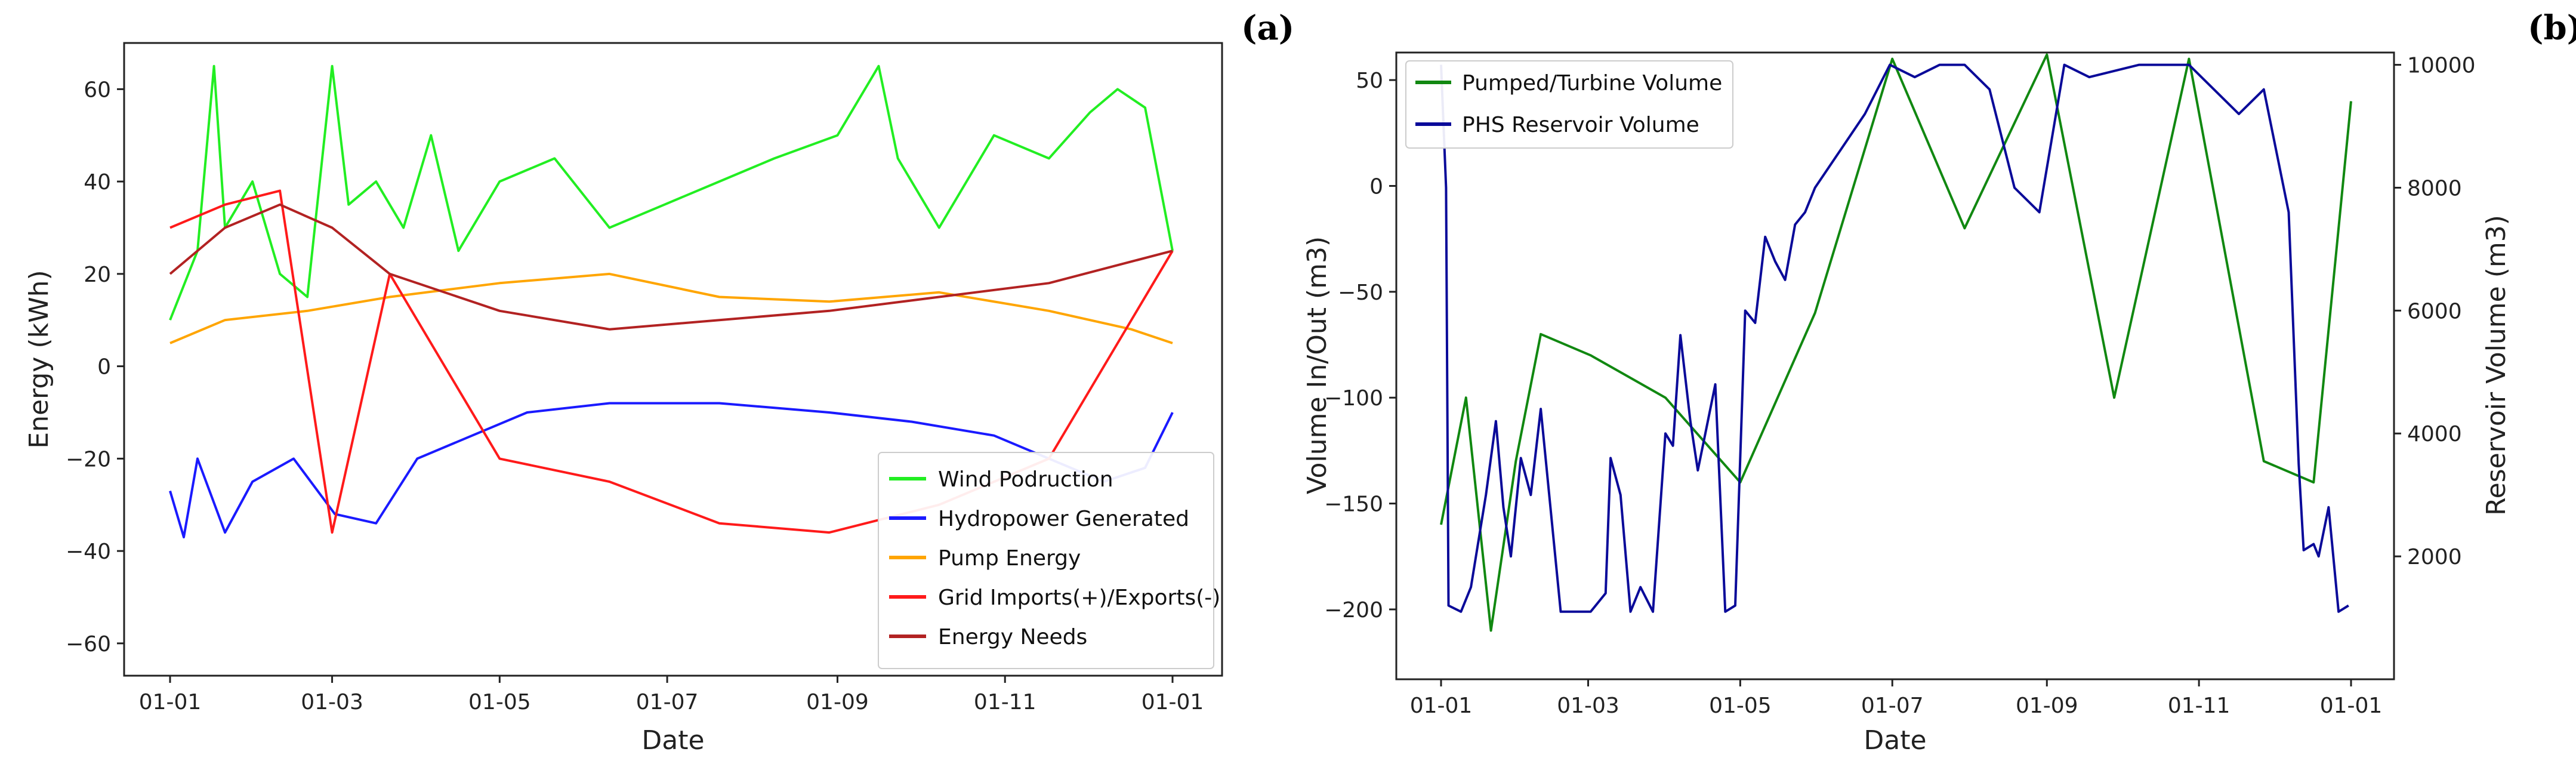  What do you see at coordinates (1354, 610) in the screenshot?
I see `volume-y-tick-label: −200` at bounding box center [1354, 610].